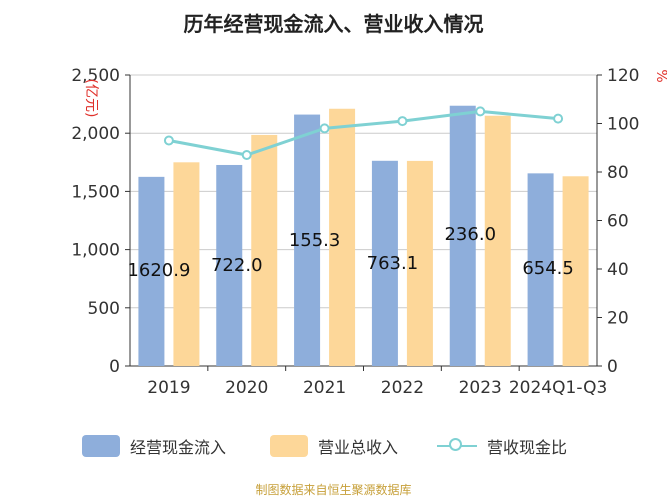  I want to click on x-tick-label: 2020, so click(246, 388).